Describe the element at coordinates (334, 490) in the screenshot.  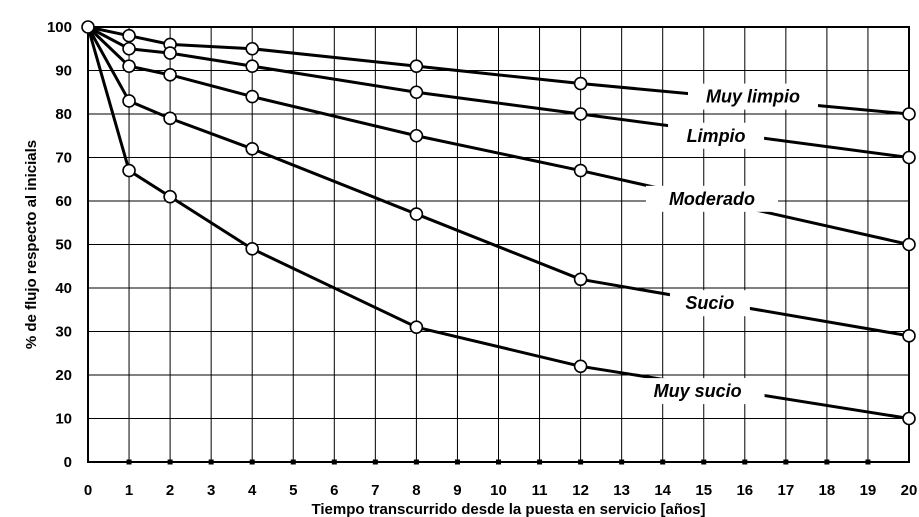
I see `x-tick-label-6: 6` at that location.